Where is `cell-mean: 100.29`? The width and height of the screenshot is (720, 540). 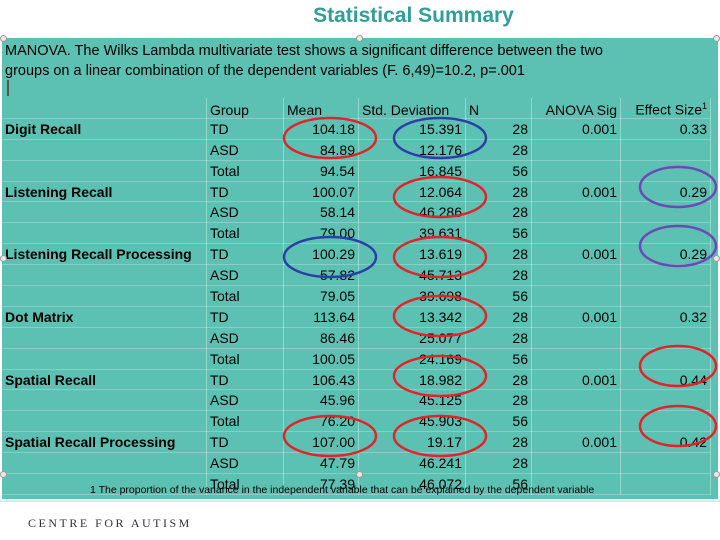
cell-mean: 100.29 is located at coordinates (321, 254).